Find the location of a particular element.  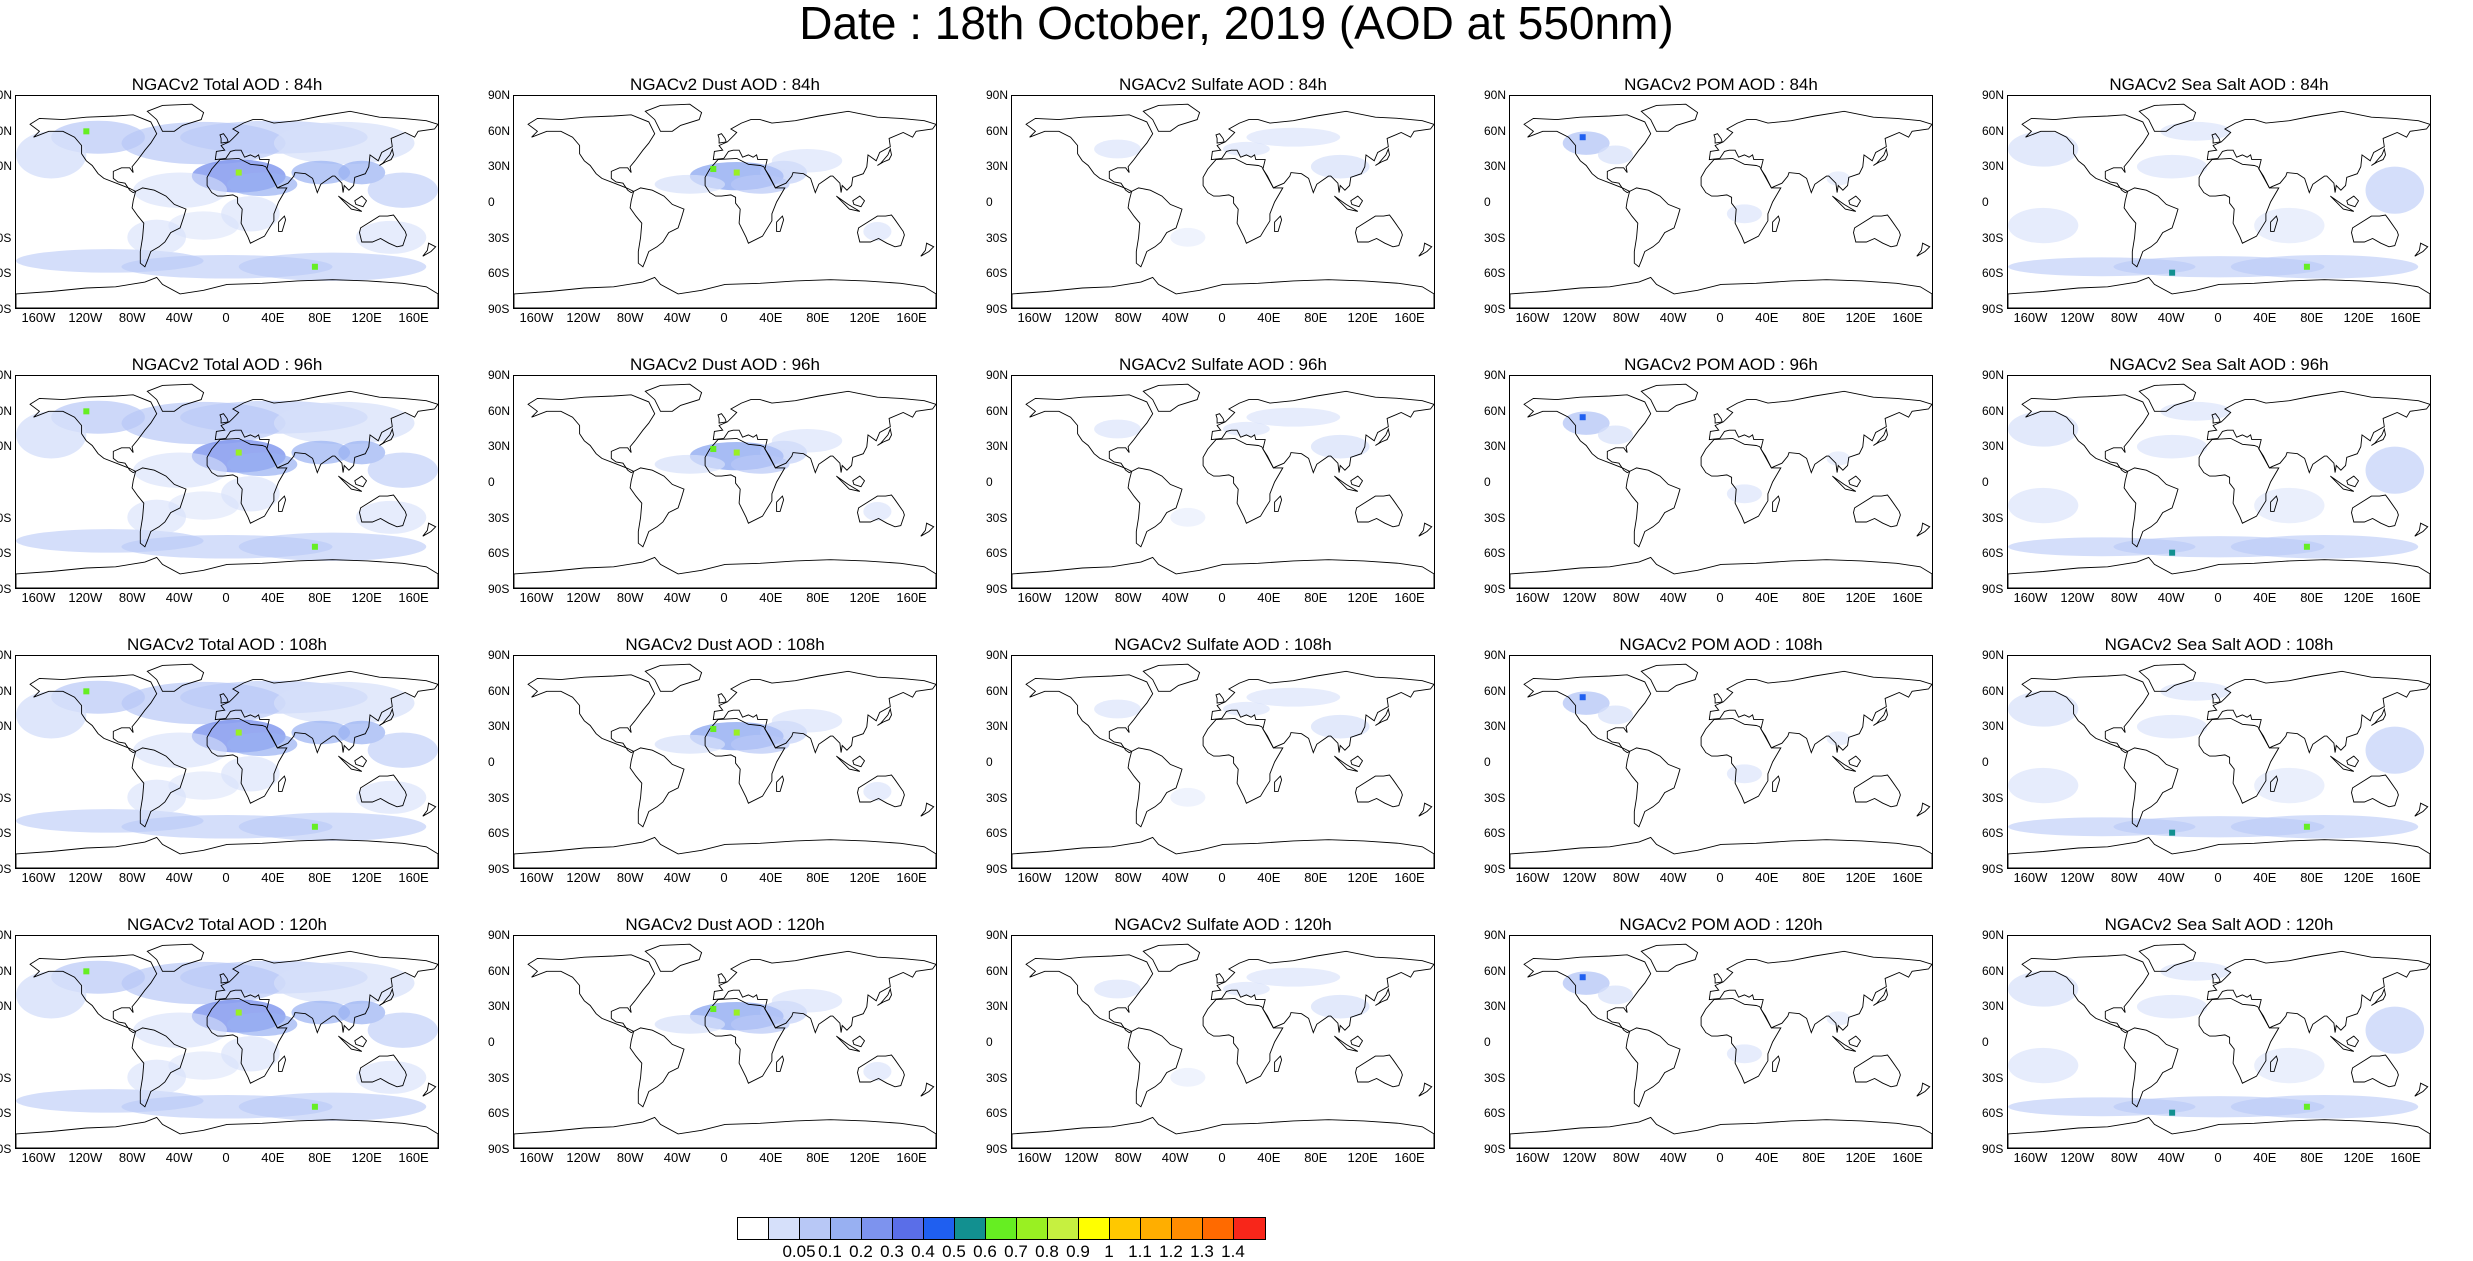

coastline-newzealand is located at coordinates (927, 1089).